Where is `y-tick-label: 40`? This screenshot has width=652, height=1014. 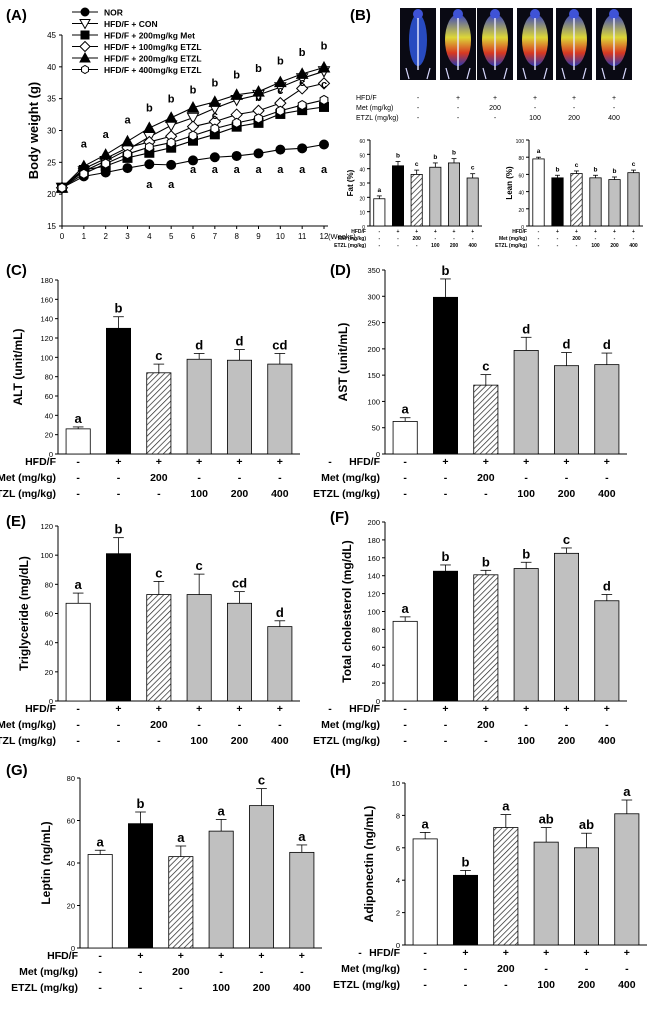
y-tick-label: 40 is located at coordinates (49, 415).